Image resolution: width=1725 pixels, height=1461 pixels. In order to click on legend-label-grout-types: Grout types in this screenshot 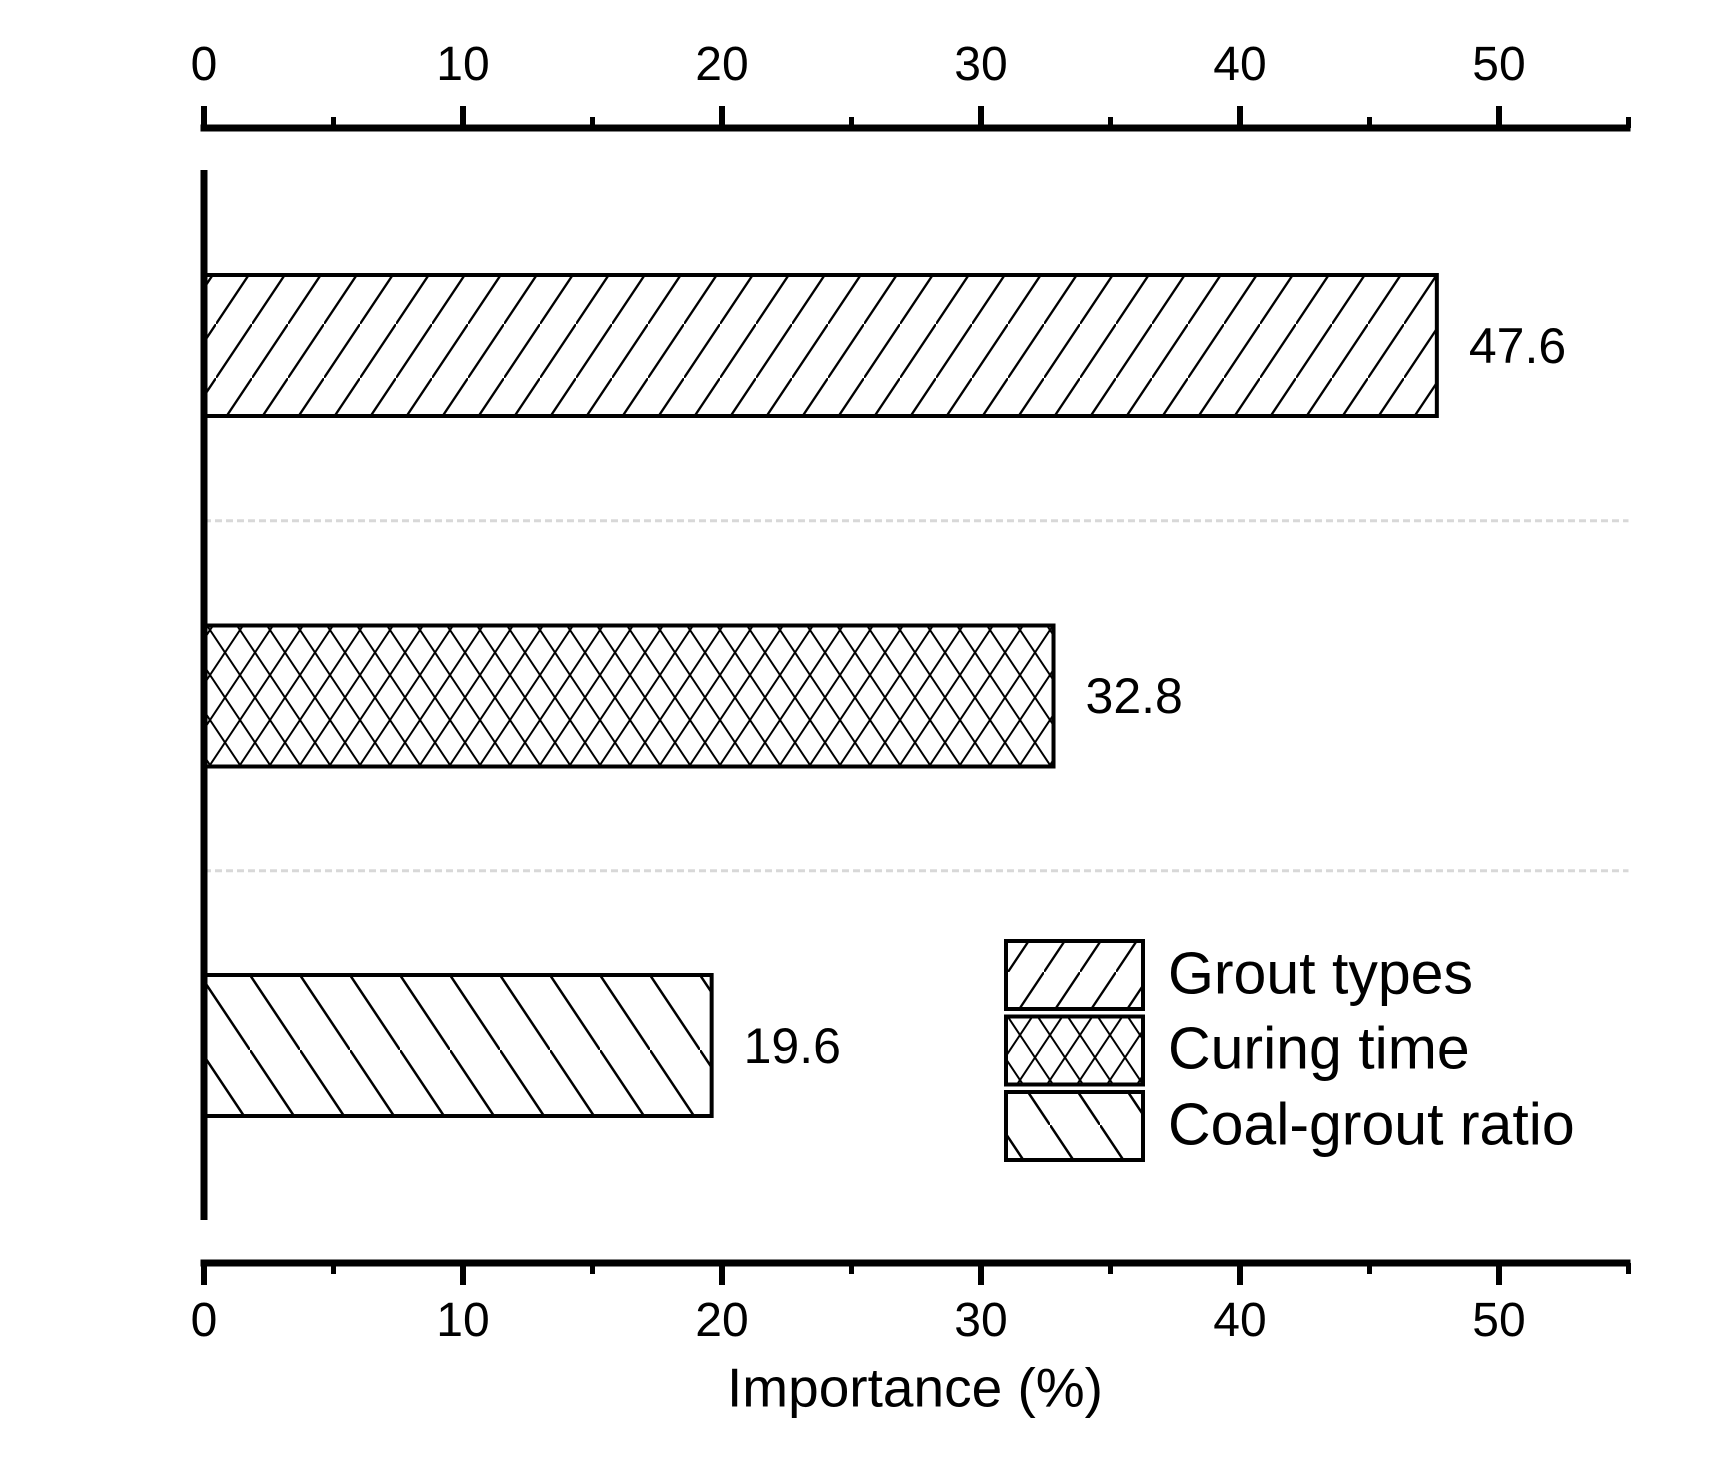, I will do `click(1320, 973)`.